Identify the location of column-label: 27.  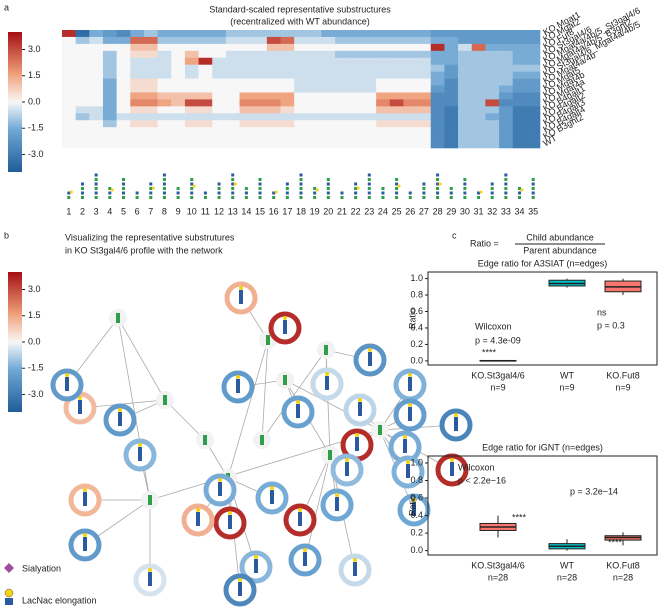
(424, 211).